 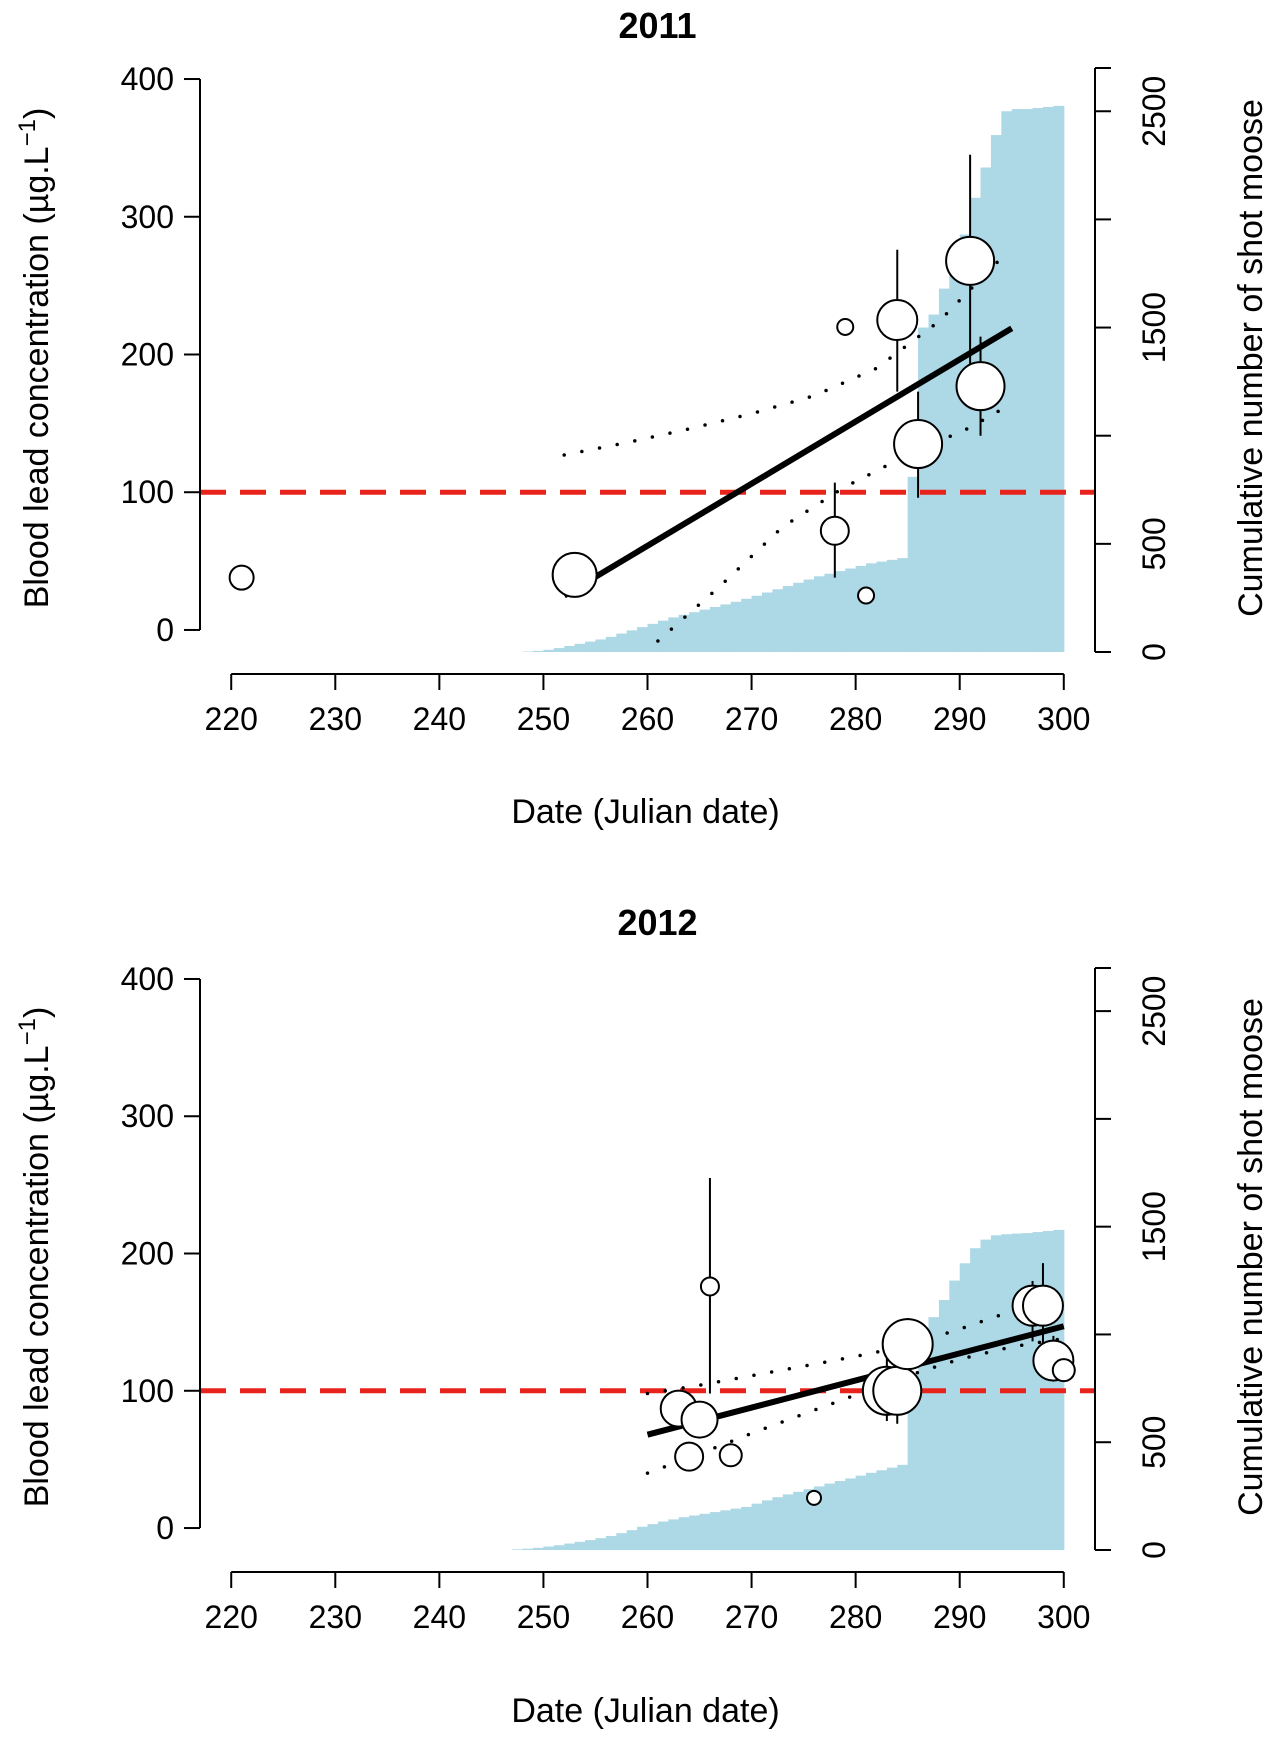 I want to click on error-bars, so click(x=611, y=371).